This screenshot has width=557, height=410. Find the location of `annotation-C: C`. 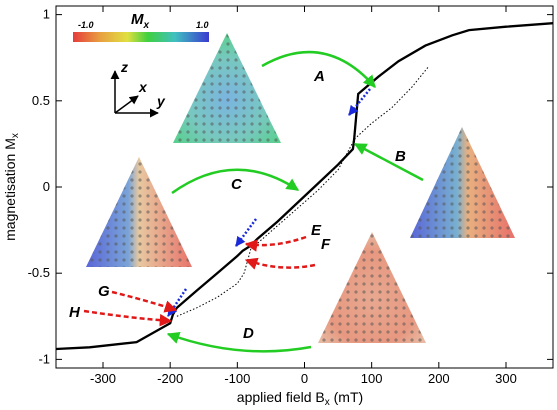

annotation-C: C is located at coordinates (237, 184).